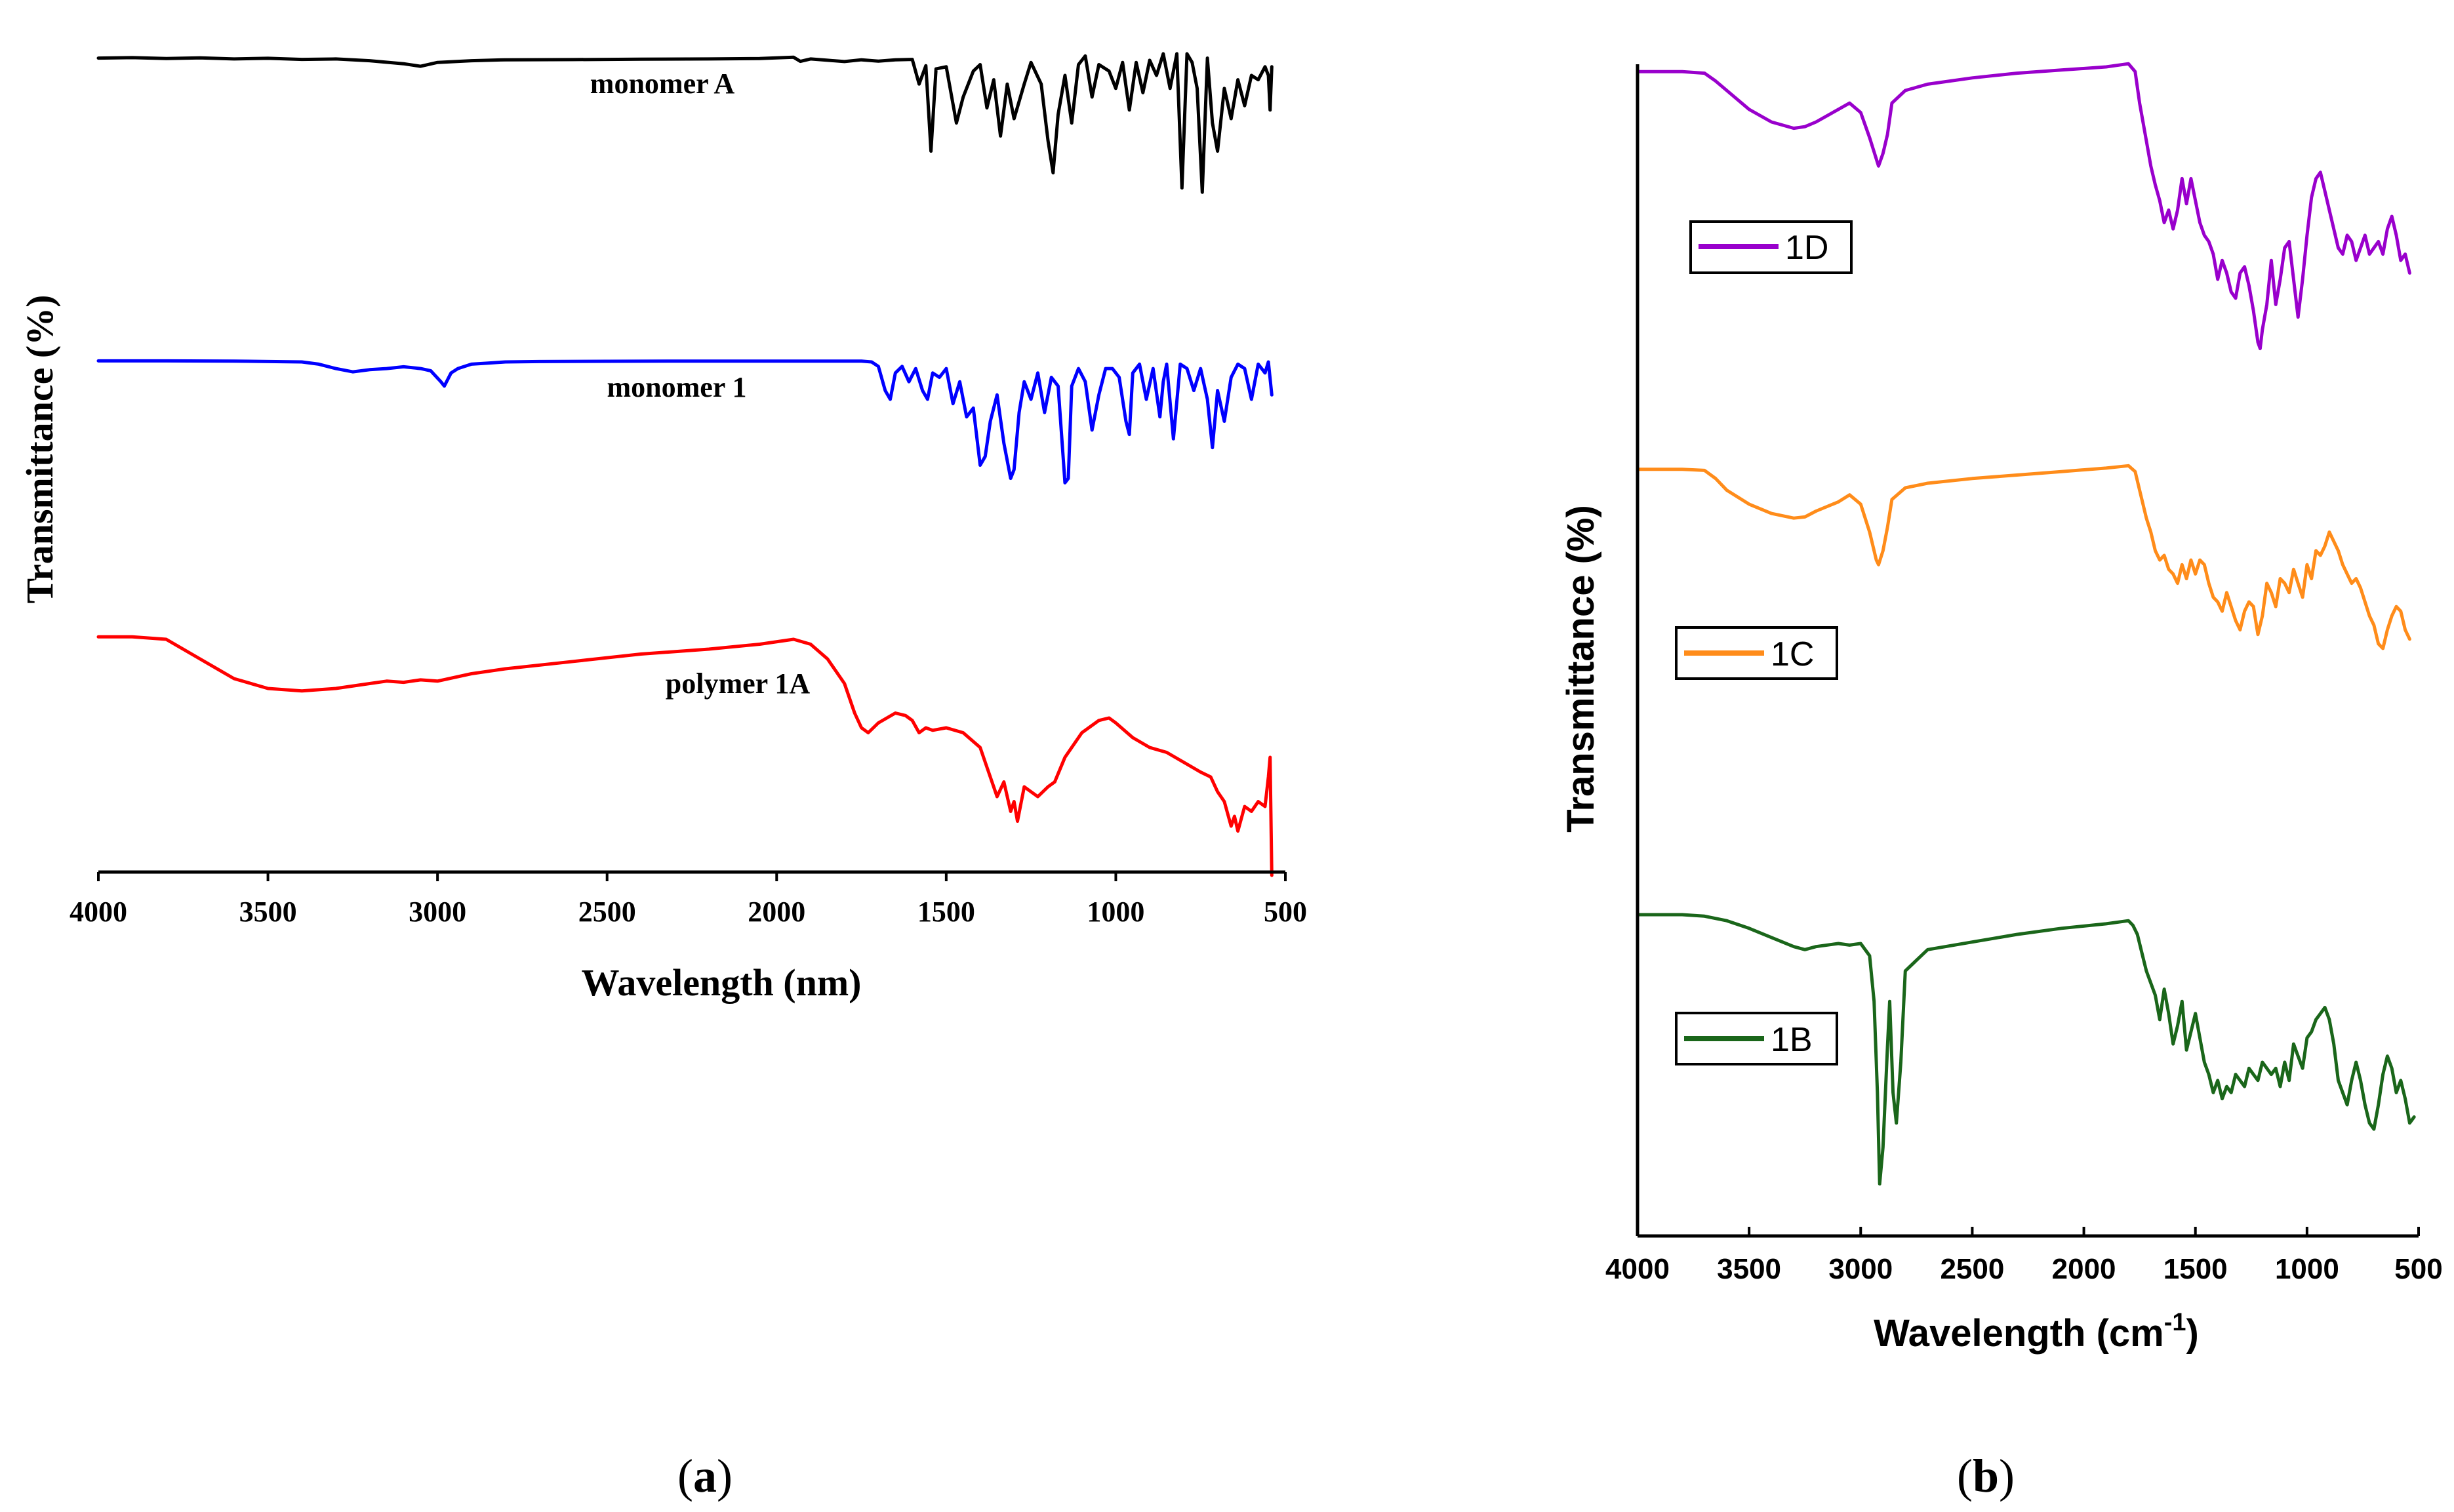 This screenshot has width=2454, height=1512. What do you see at coordinates (98, 912) in the screenshot?
I see `panel-a-tick-label-4000: 4000` at bounding box center [98, 912].